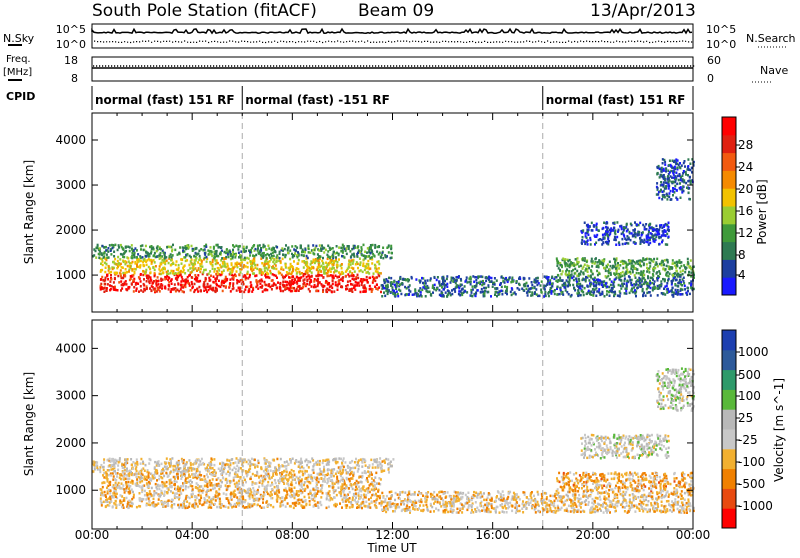  Describe the element at coordinates (392, 69) in the screenshot. I see `freq-panel` at that location.